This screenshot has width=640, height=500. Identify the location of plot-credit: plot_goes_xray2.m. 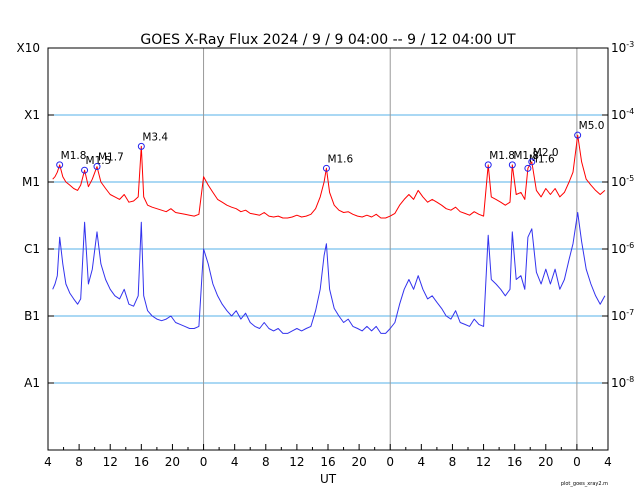
(584, 484).